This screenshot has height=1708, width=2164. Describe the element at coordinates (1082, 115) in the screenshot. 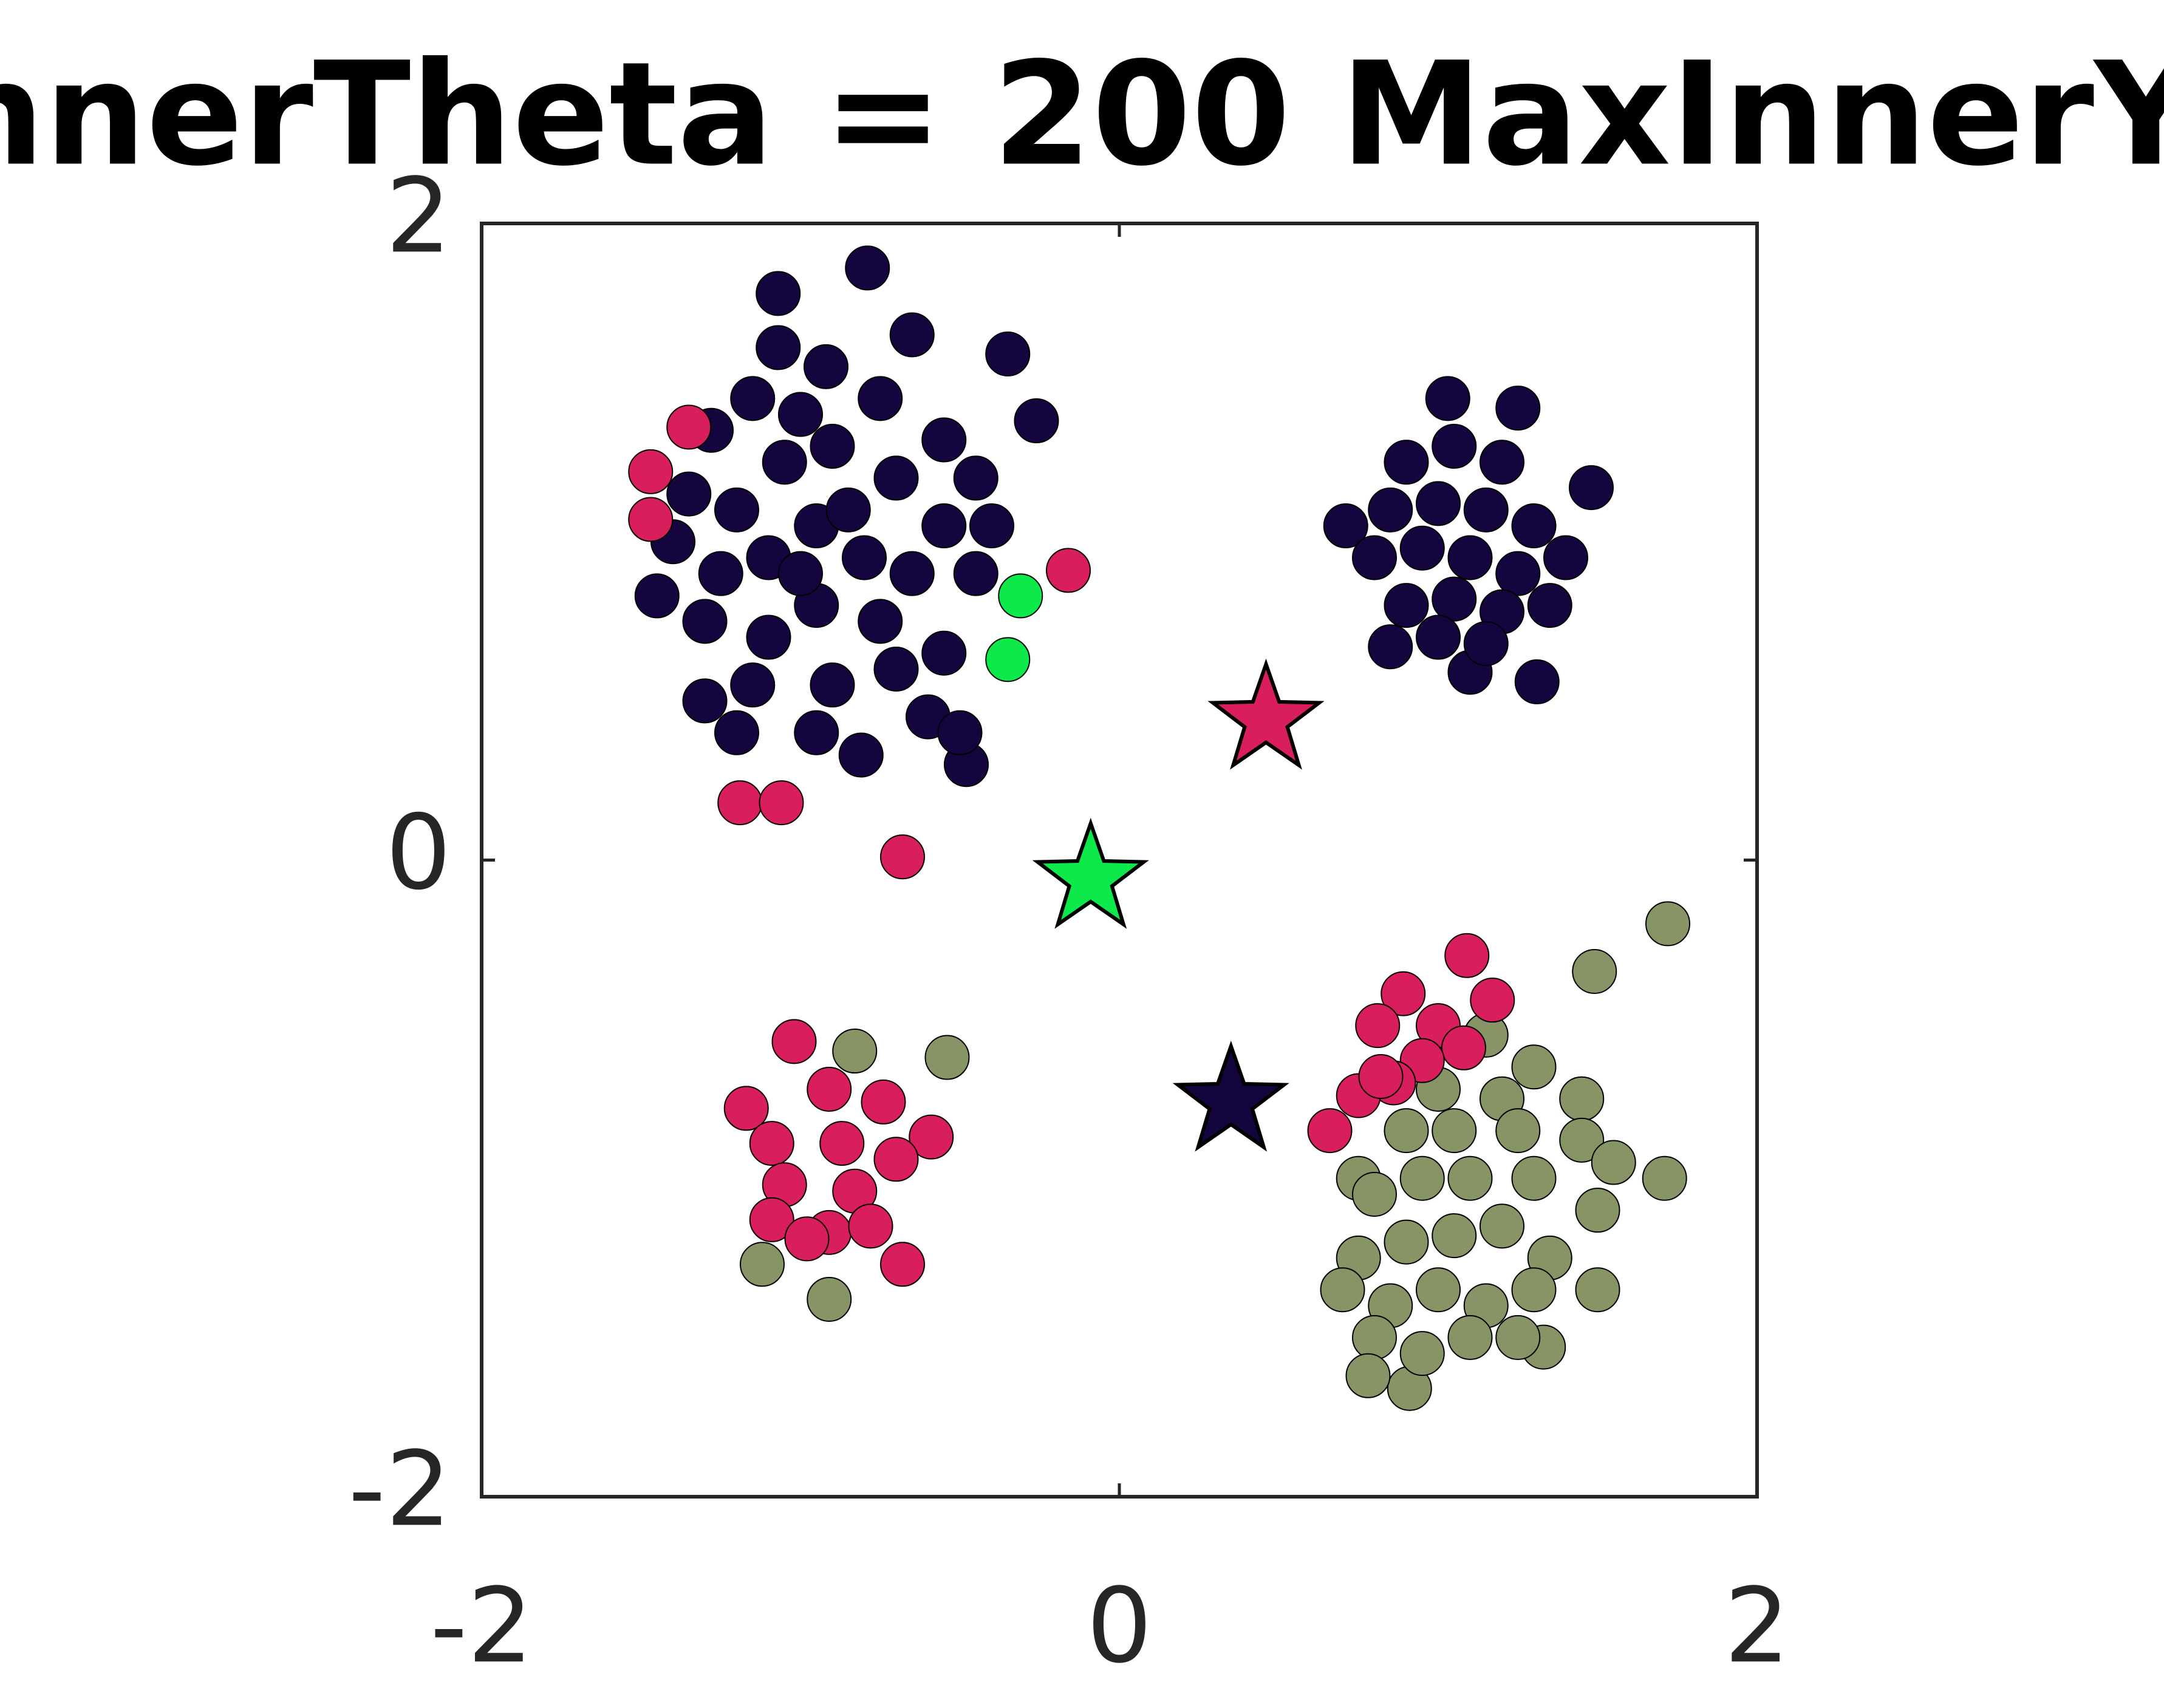

I see `chart-title: xInnerTheta = 200 MaxInnerY =` at that location.